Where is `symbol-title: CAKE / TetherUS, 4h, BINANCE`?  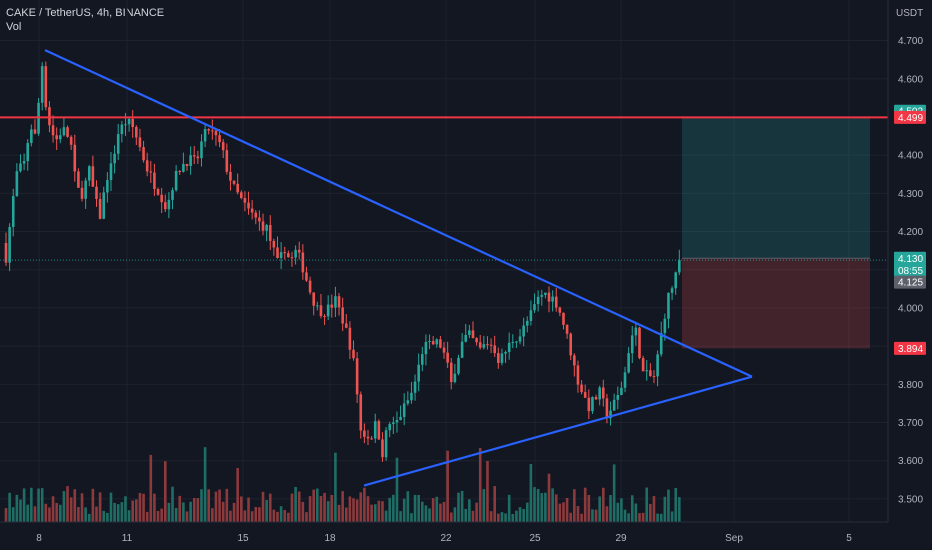 symbol-title: CAKE / TetherUS, 4h, BINANCE is located at coordinates (85, 13).